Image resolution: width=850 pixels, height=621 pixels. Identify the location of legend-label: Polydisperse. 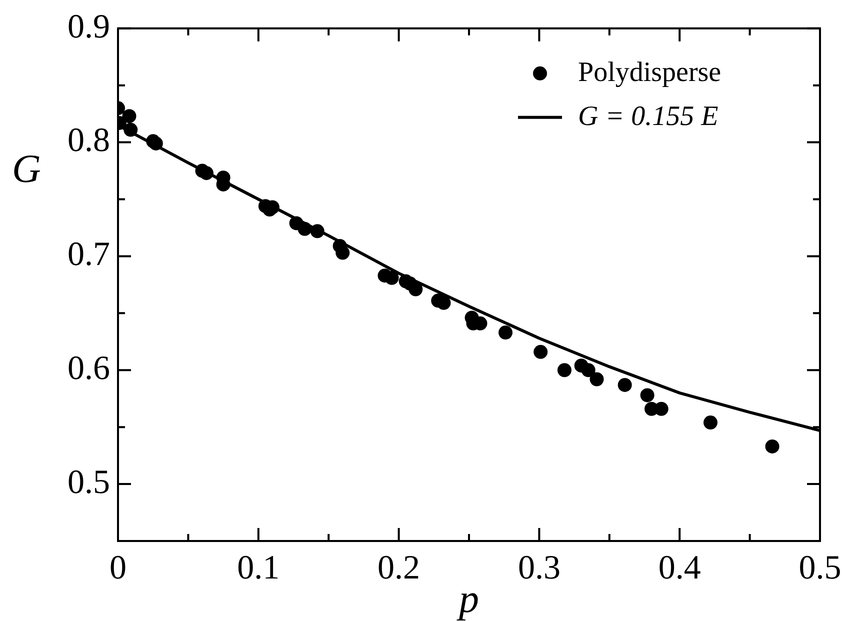
(650, 72).